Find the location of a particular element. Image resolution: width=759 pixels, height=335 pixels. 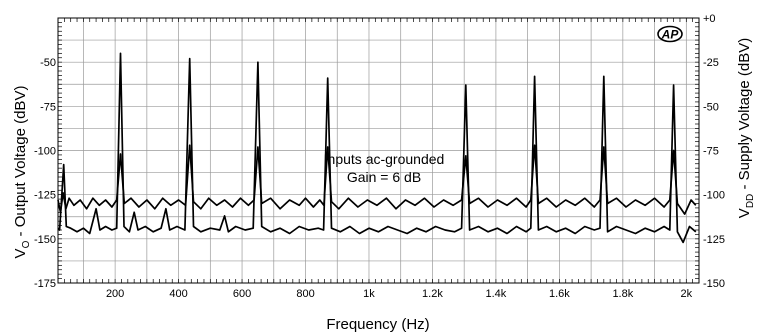

x-tick-label: 200 is located at coordinates (115, 294).